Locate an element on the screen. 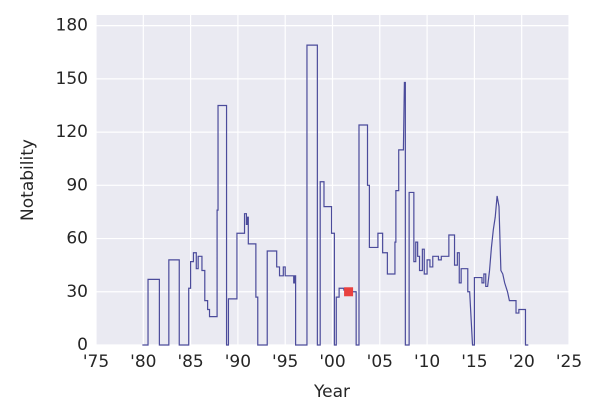  y-tick-label: 180 is located at coordinates (72, 26).